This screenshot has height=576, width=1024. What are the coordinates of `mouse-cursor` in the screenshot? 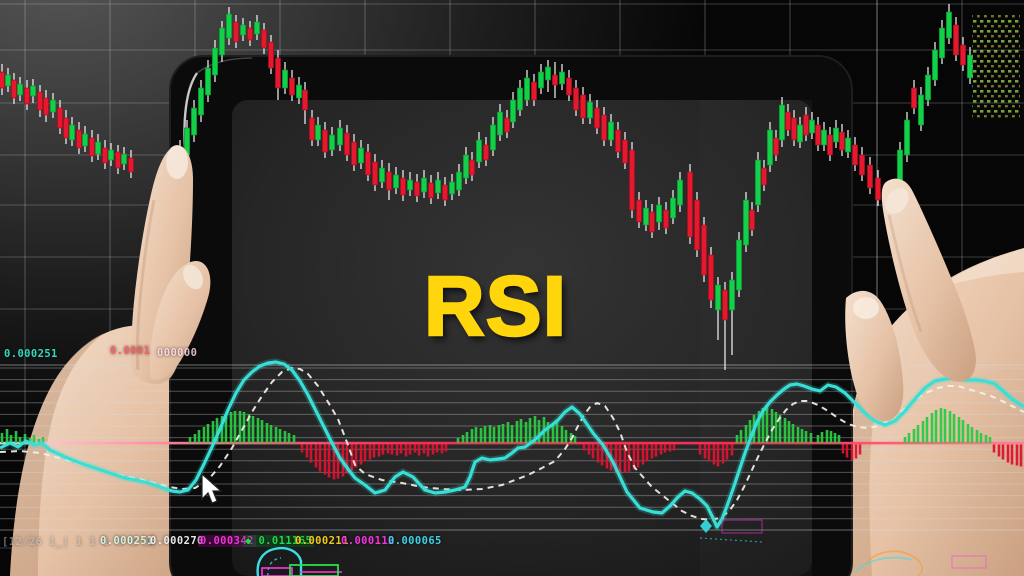 It's located at (212, 488).